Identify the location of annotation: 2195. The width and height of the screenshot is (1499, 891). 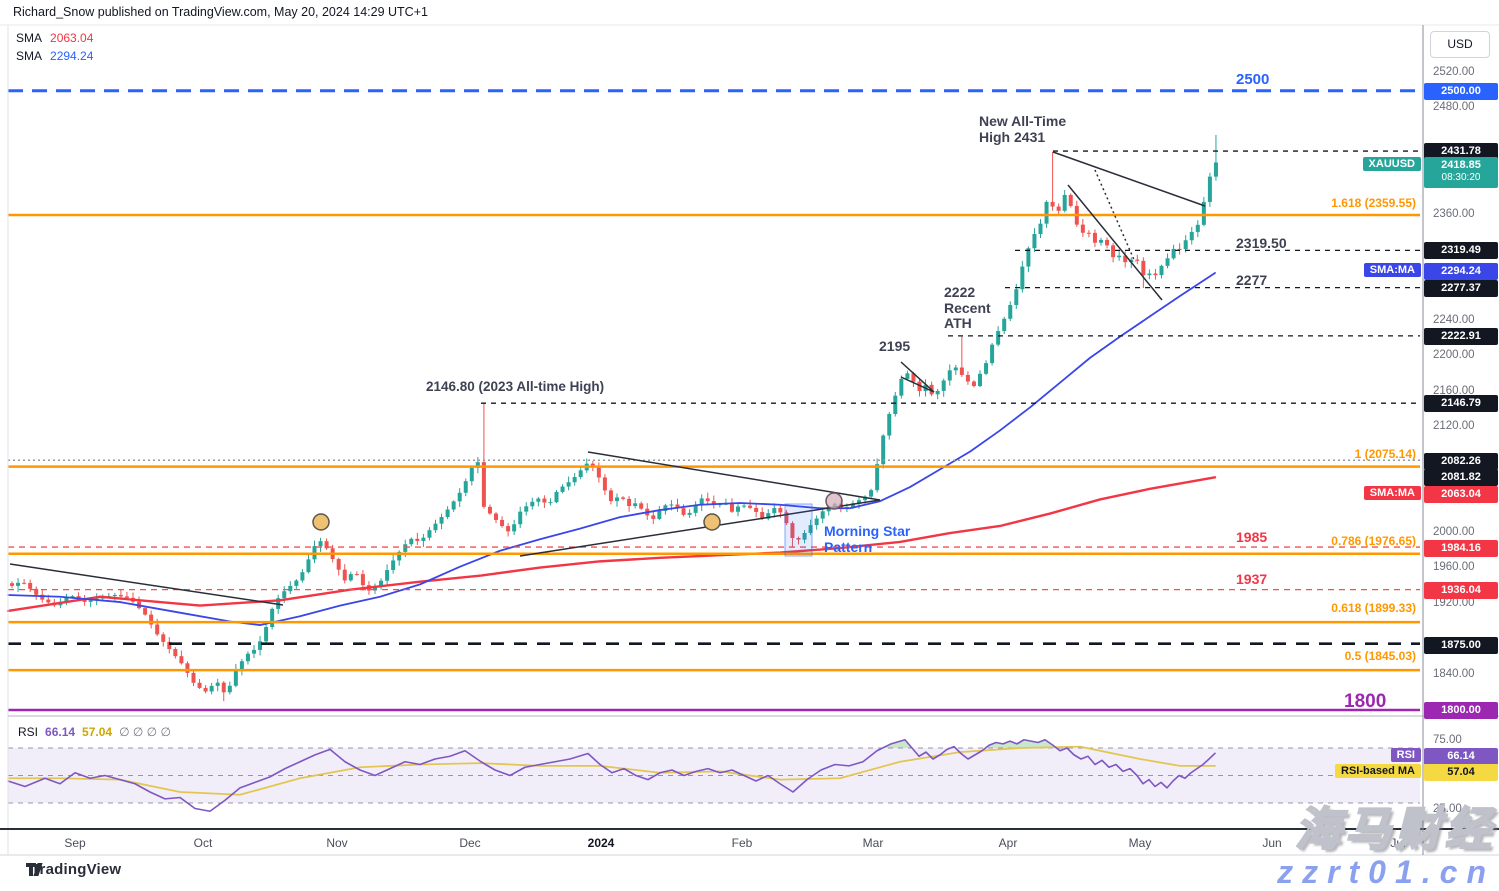
(895, 346).